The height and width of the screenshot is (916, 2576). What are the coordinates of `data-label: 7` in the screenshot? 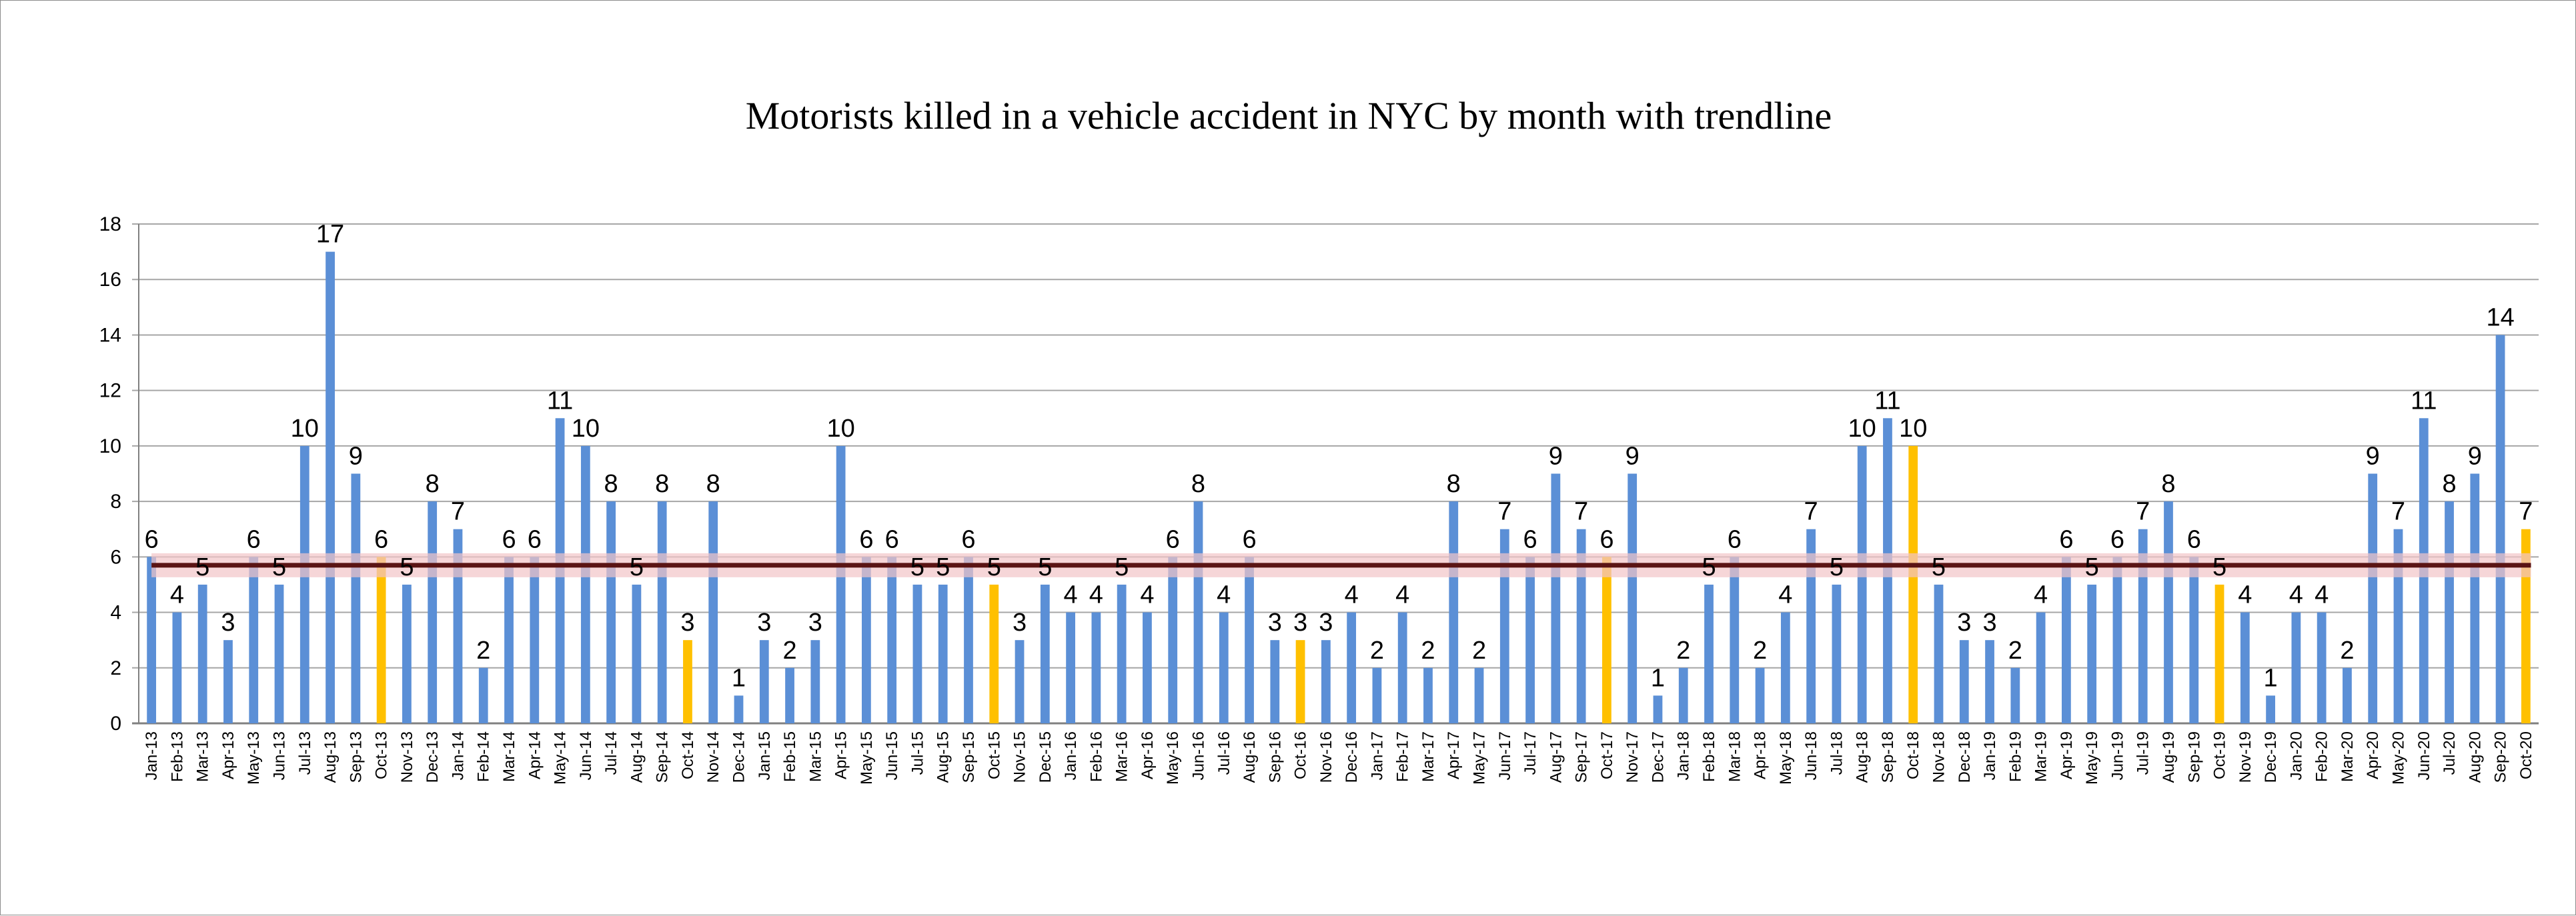 It's located at (458, 512).